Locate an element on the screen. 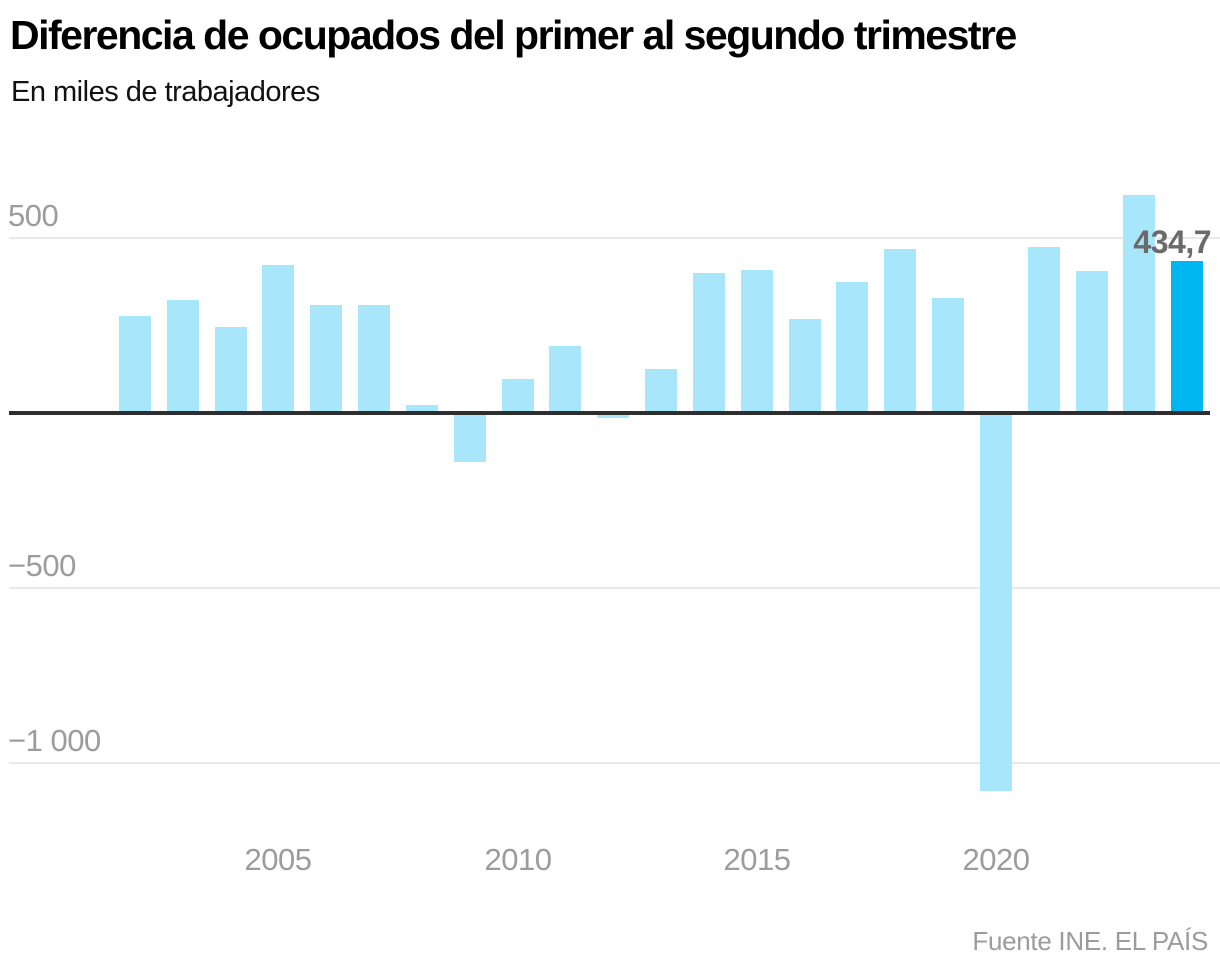 This screenshot has height=972, width=1220. x-axis-tick-label: 2015 is located at coordinates (757, 859).